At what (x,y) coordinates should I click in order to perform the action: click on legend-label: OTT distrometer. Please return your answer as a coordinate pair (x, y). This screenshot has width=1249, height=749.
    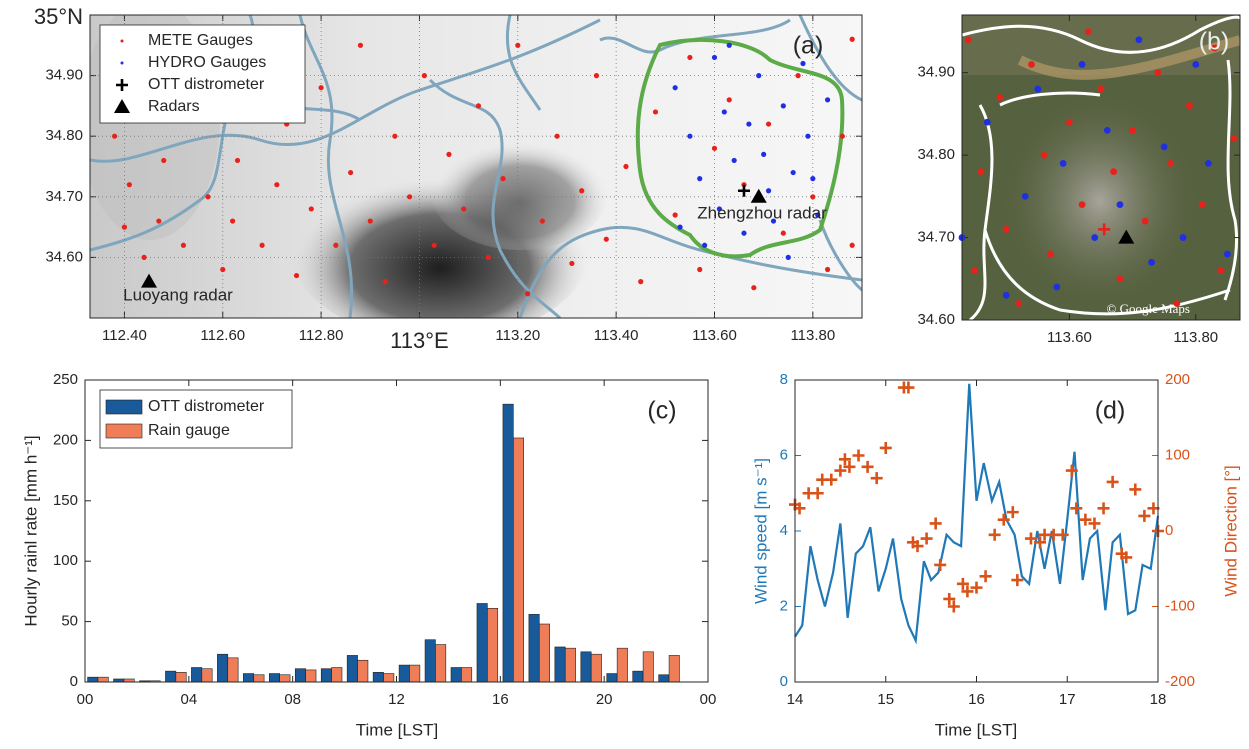
    Looking at the image, I should click on (206, 406).